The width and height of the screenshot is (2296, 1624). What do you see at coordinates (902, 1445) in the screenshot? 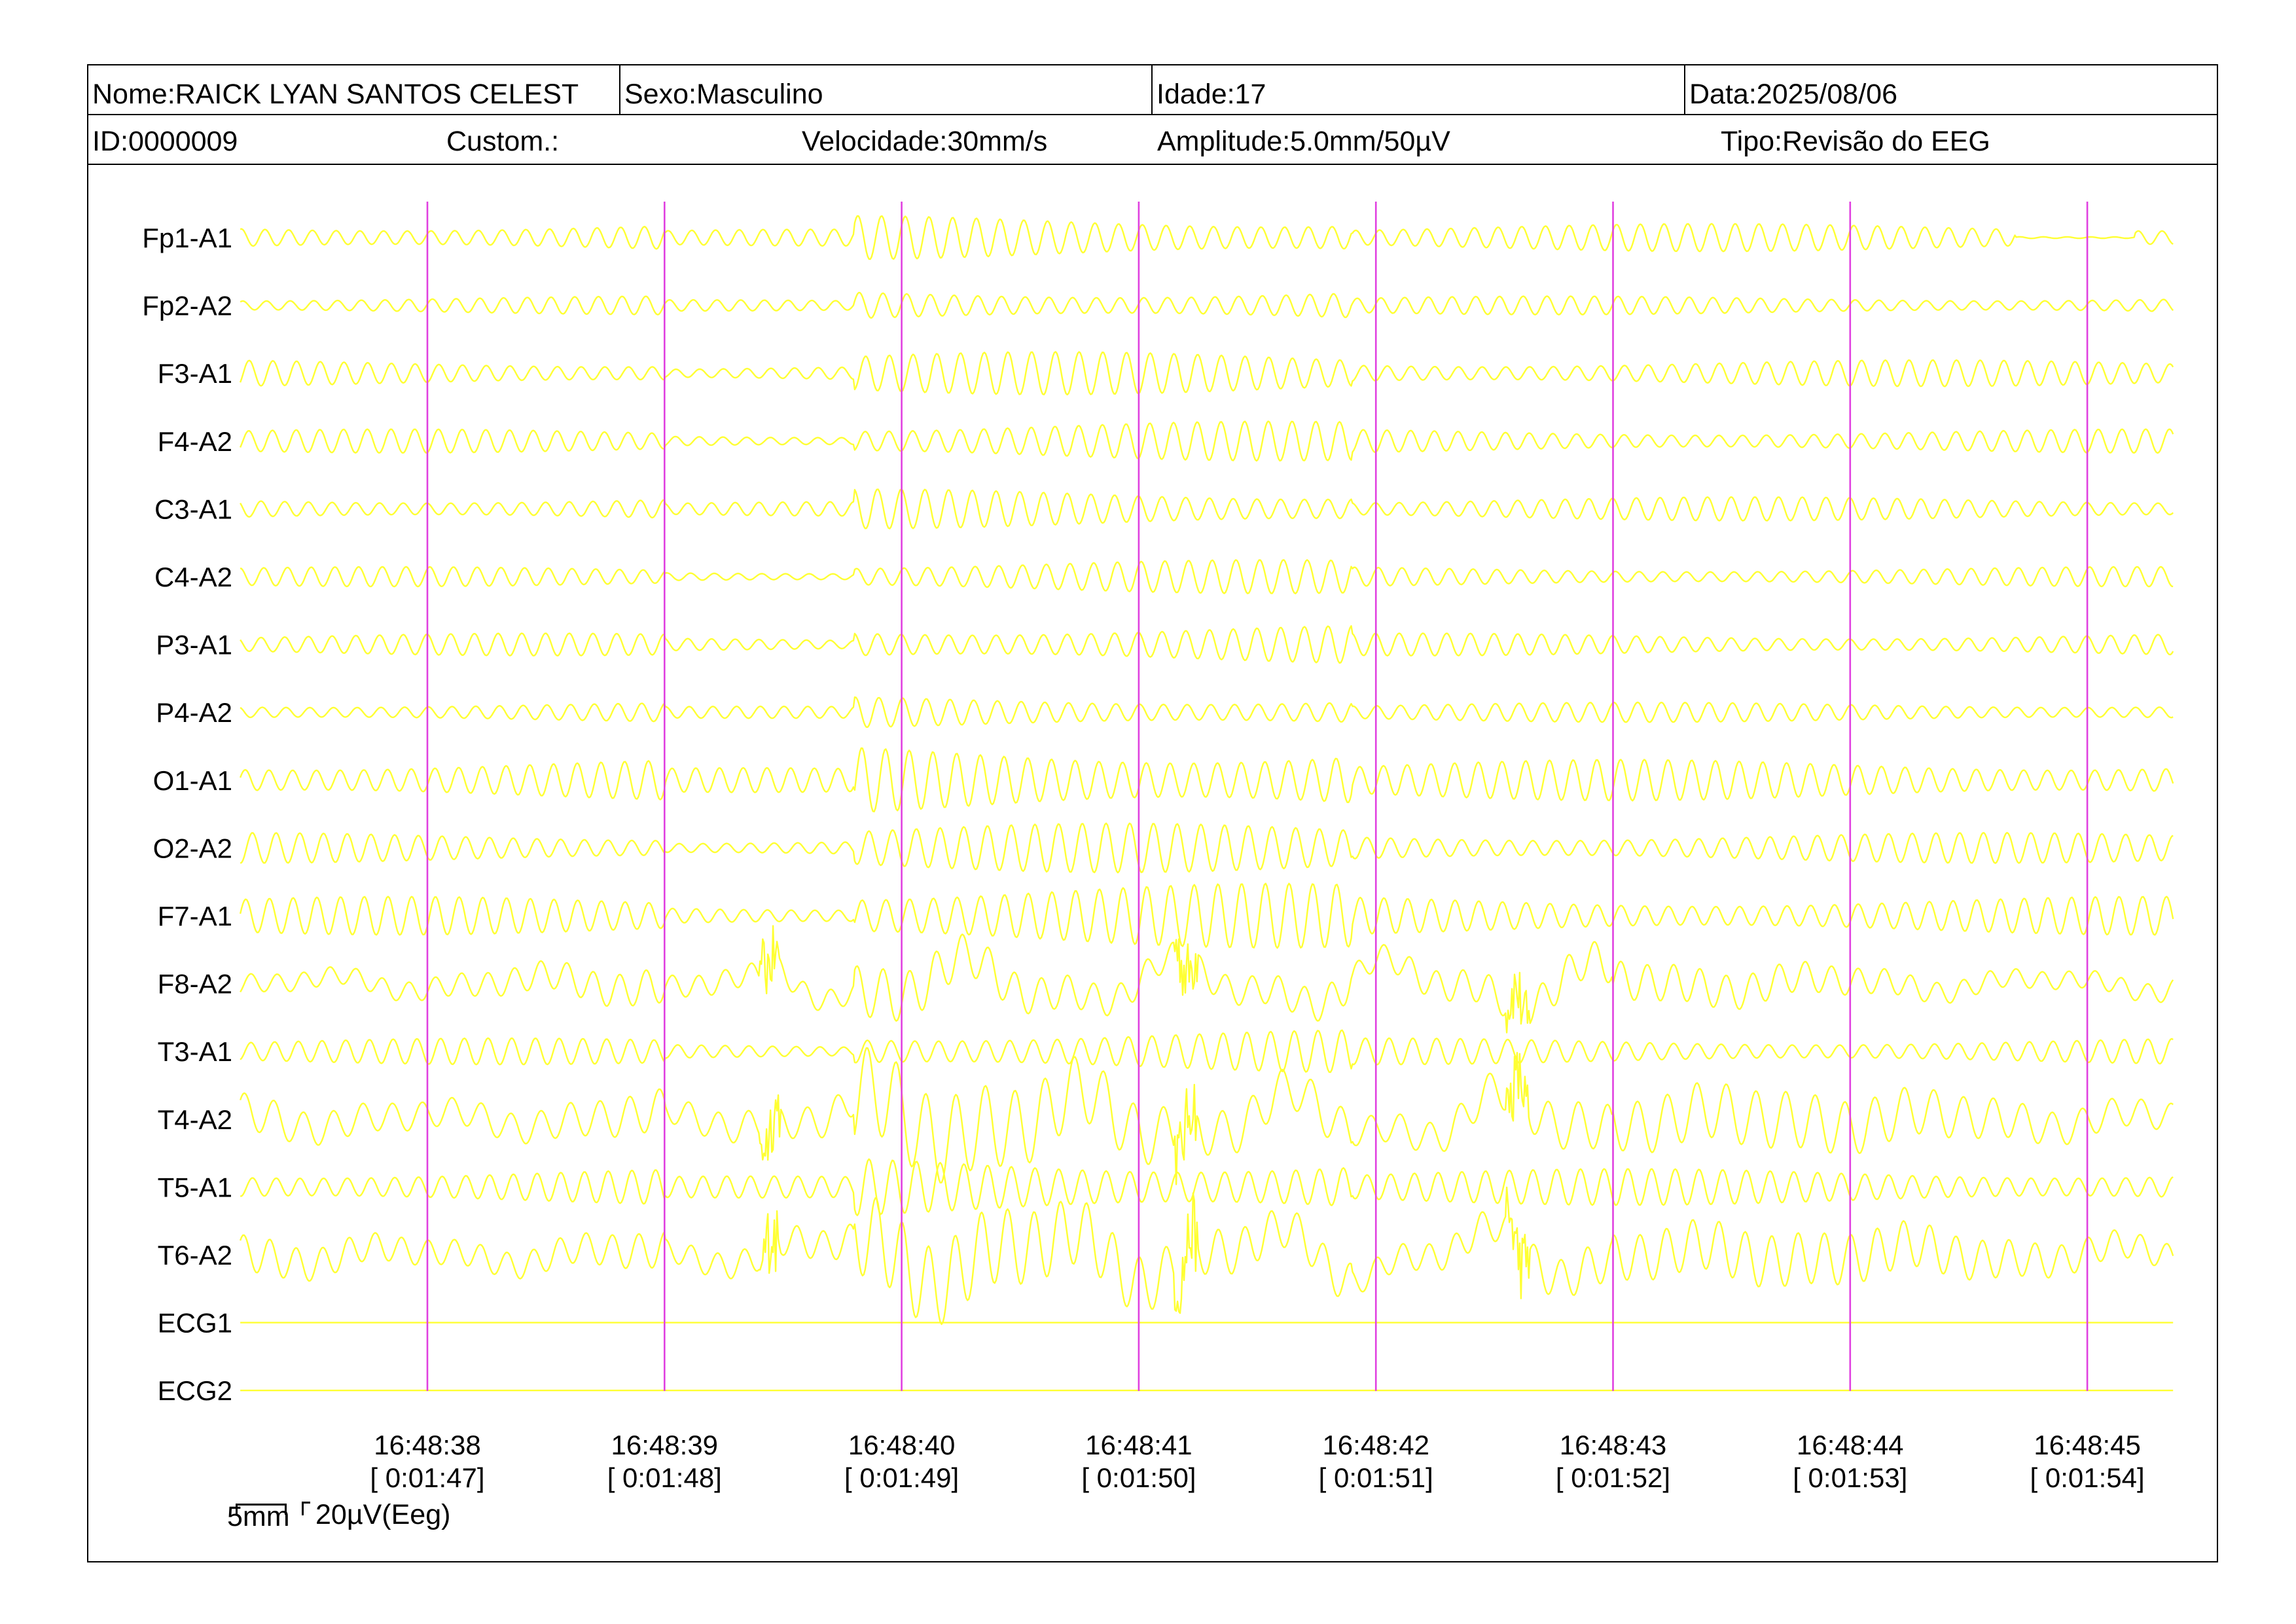
I see `time-tick-clock: 16:48:40` at bounding box center [902, 1445].